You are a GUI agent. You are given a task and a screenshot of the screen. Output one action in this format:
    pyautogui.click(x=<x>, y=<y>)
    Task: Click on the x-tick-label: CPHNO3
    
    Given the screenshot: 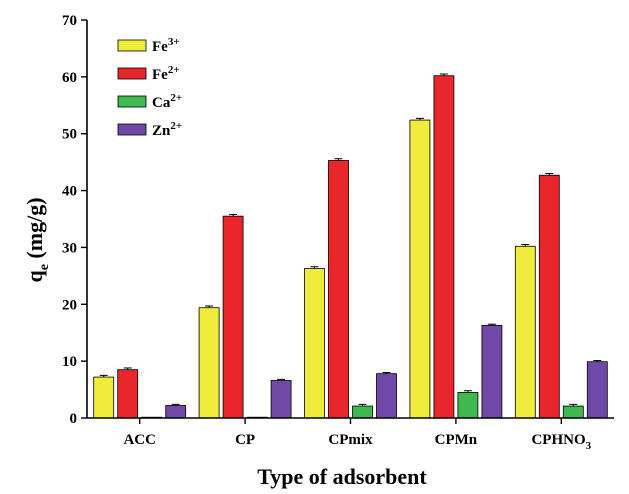 What is the action you would take?
    pyautogui.click(x=561, y=442)
    